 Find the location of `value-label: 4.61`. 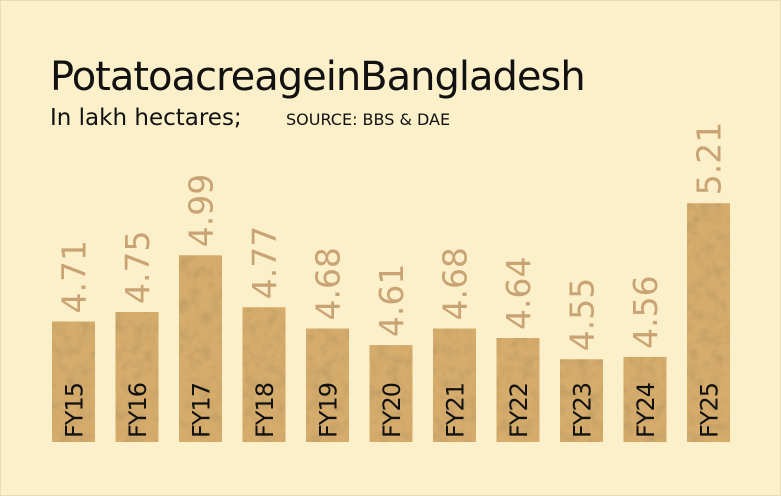

value-label: 4.61 is located at coordinates (391, 300).